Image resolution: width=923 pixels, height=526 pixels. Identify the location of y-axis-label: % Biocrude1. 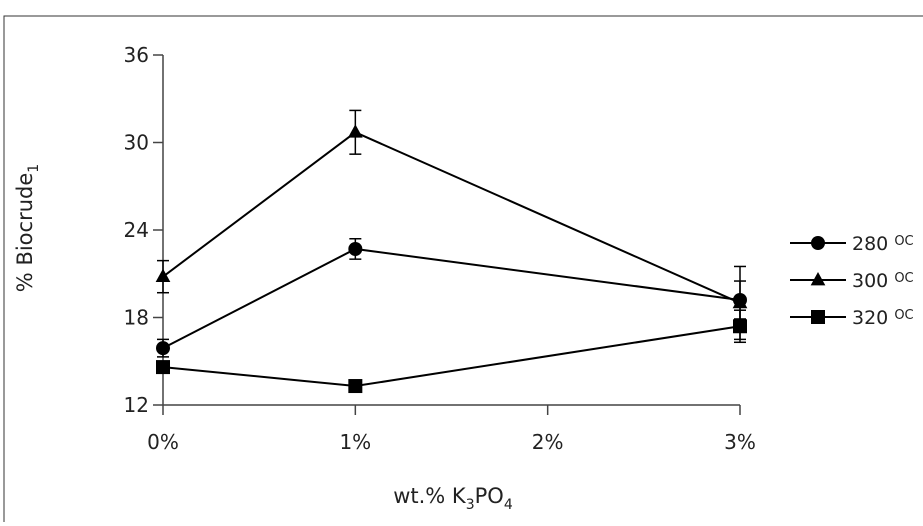
(27, 228).